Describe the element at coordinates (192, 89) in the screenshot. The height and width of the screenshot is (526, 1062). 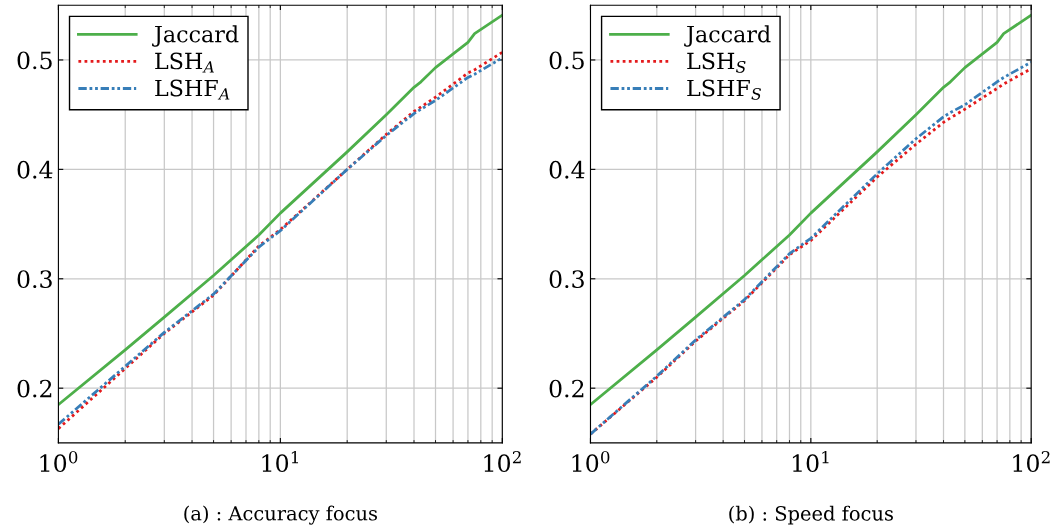
I see `legend-label: LSHF$_{A}$` at that location.